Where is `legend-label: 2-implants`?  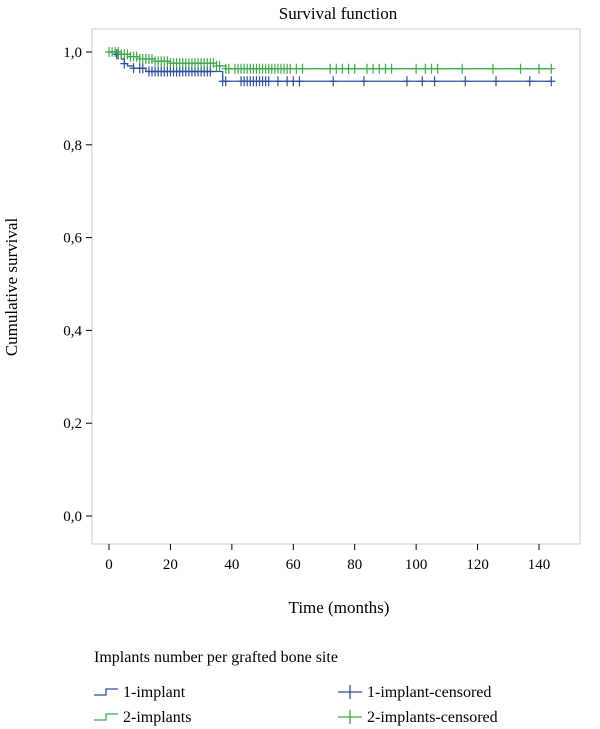
legend-label: 2-implants is located at coordinates (157, 717).